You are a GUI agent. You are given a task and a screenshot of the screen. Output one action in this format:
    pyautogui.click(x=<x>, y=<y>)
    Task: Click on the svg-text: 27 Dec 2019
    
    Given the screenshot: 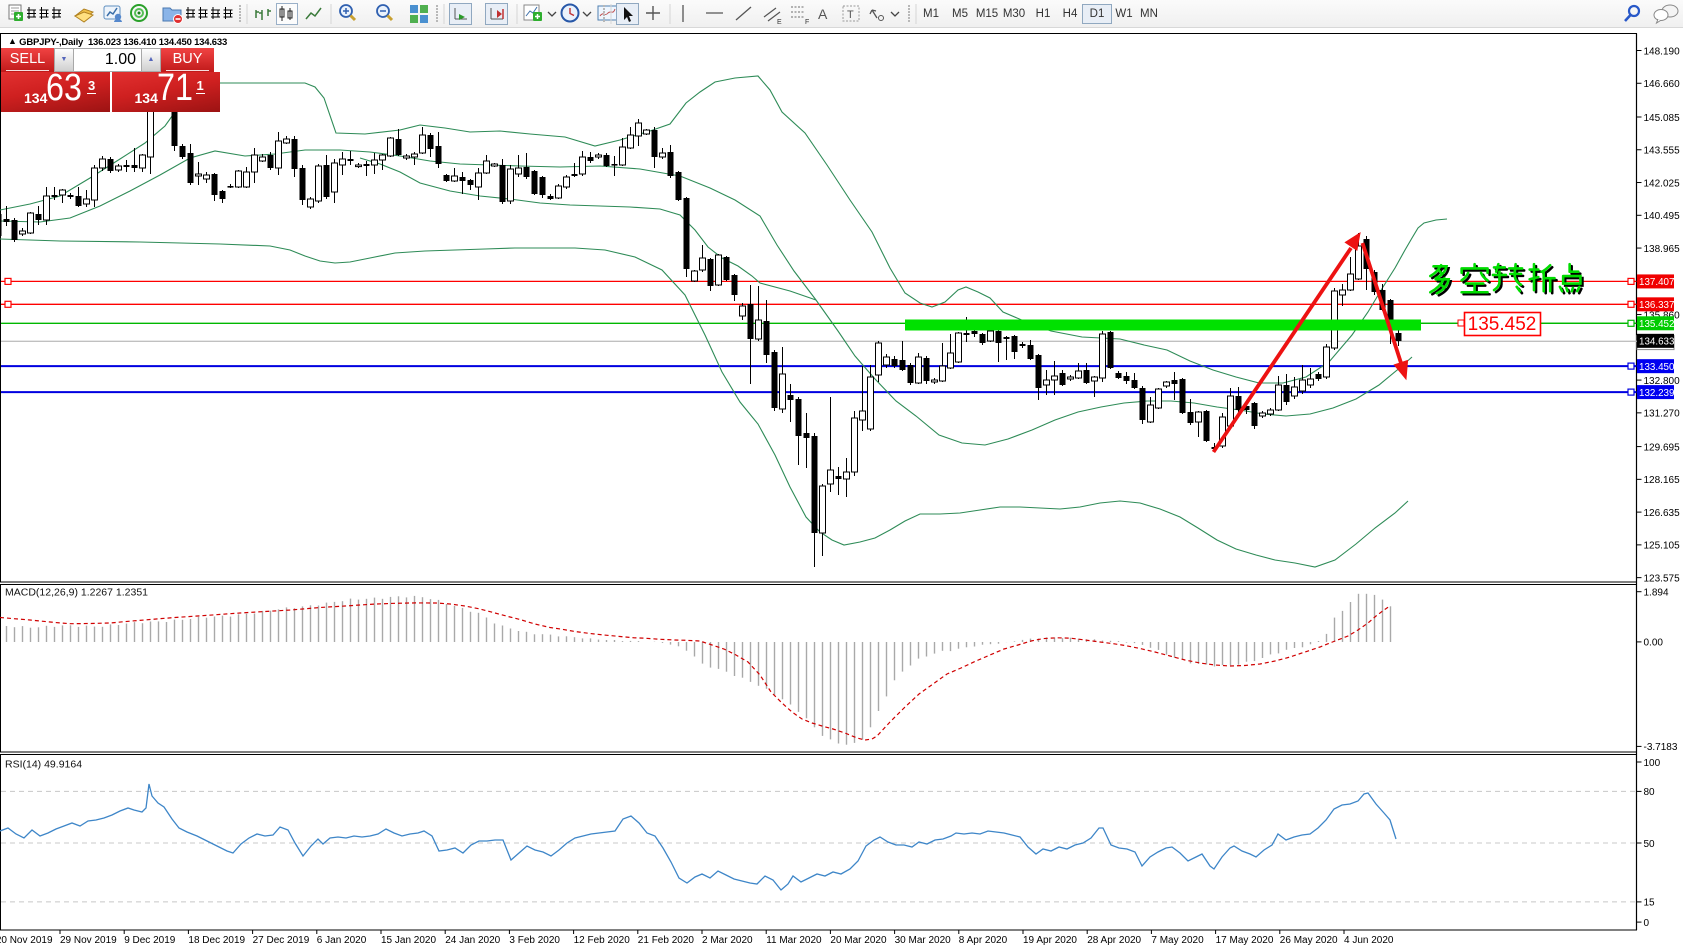 What is the action you would take?
    pyautogui.click(x=281, y=940)
    